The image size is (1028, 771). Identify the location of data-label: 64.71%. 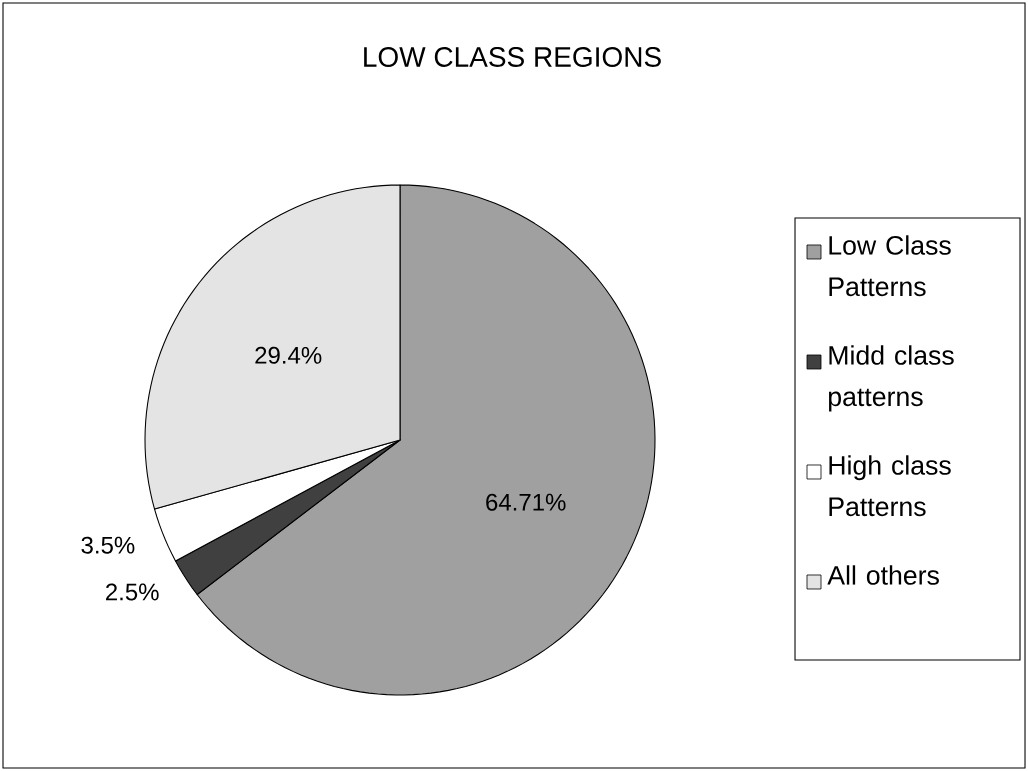
(526, 502).